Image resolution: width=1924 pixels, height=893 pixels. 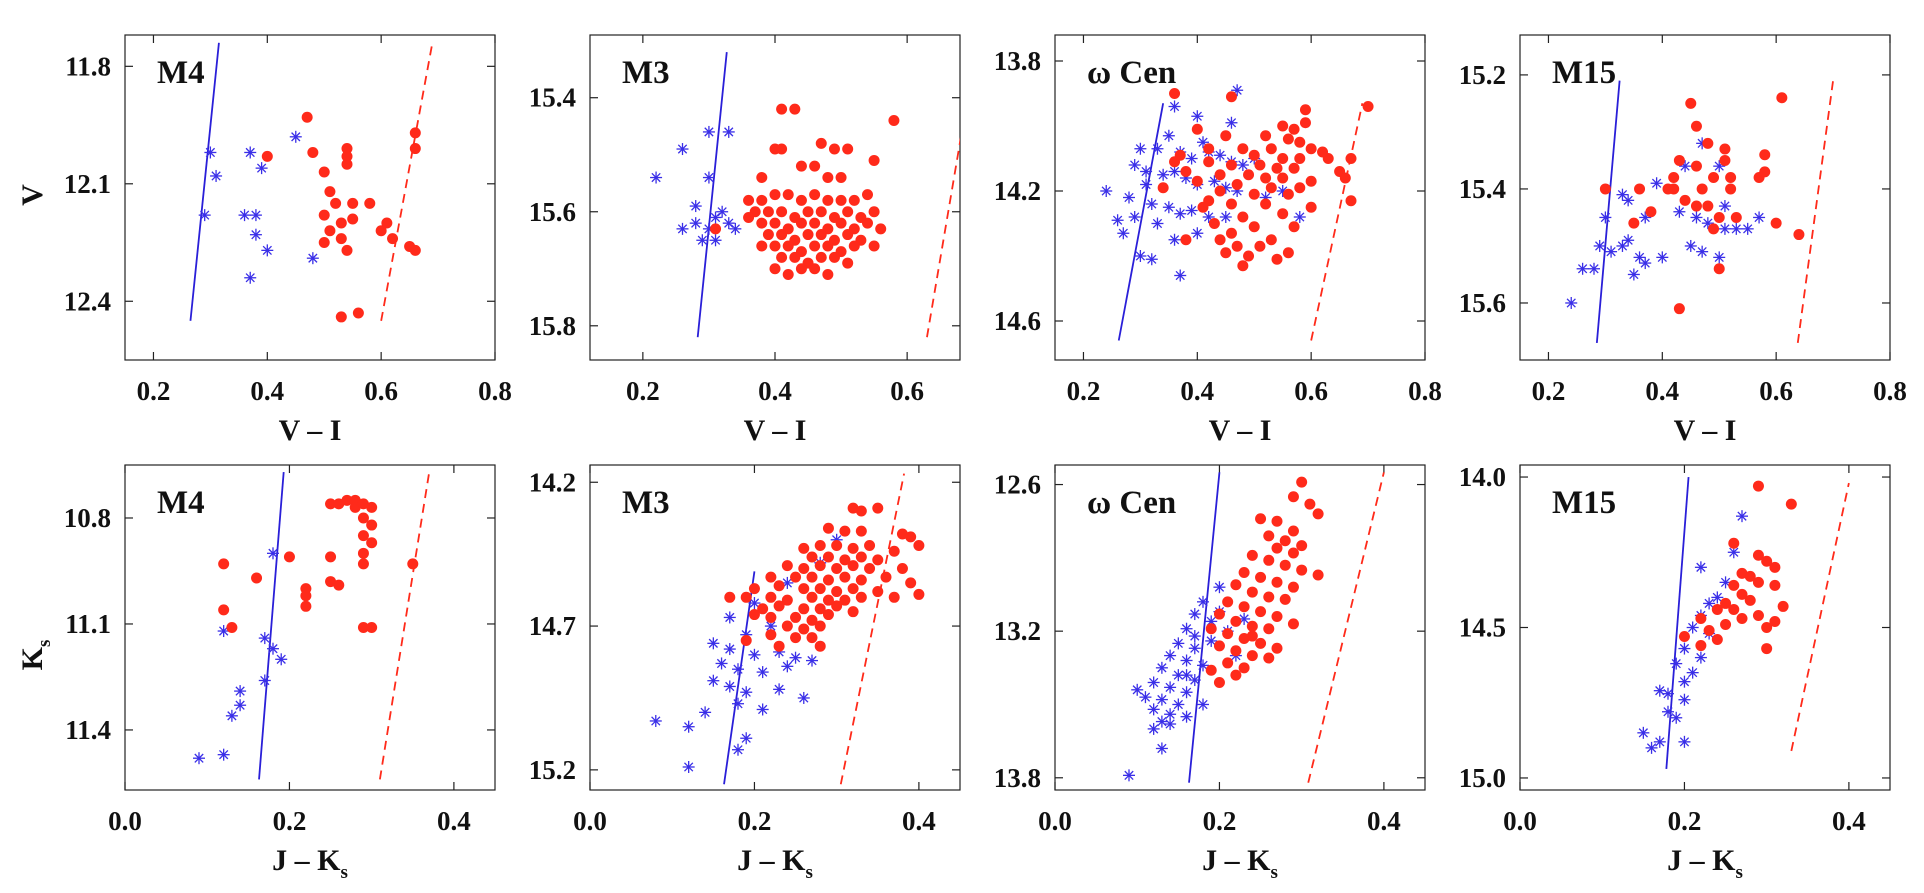 What do you see at coordinates (1677, 623) in the screenshot?
I see `fiducial-blue-line` at bounding box center [1677, 623].